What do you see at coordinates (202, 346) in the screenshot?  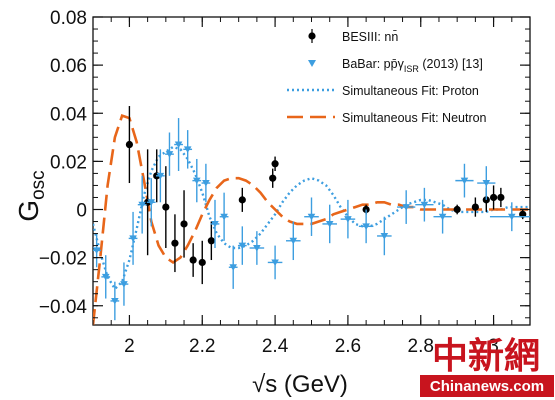 I see `x-tick-label: 2.2` at bounding box center [202, 346].